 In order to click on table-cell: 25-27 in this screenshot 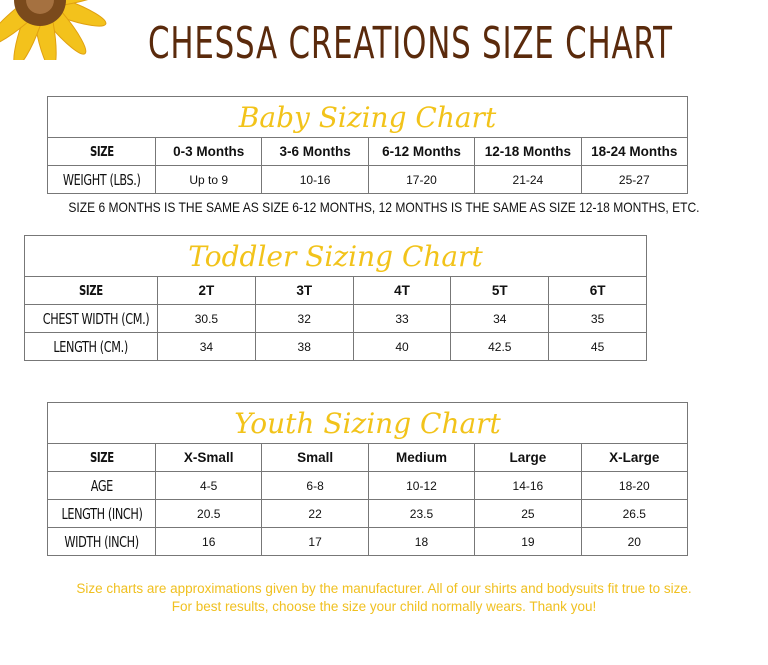, I will do `click(634, 179)`.